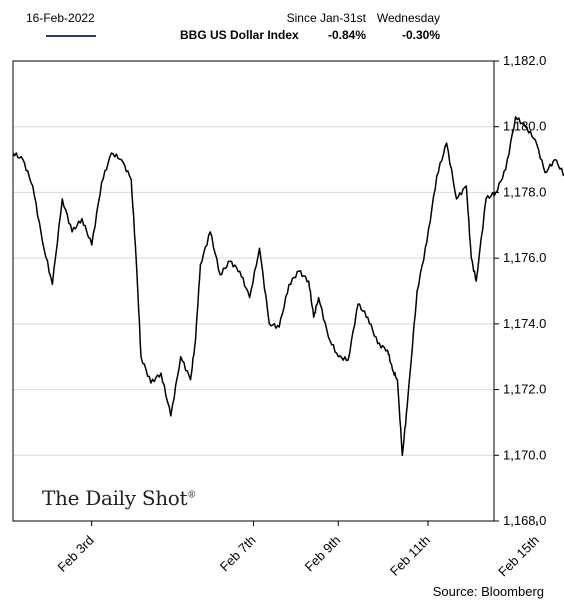  What do you see at coordinates (524, 323) in the screenshot?
I see `y-tick-label: 1,174.0` at bounding box center [524, 323].